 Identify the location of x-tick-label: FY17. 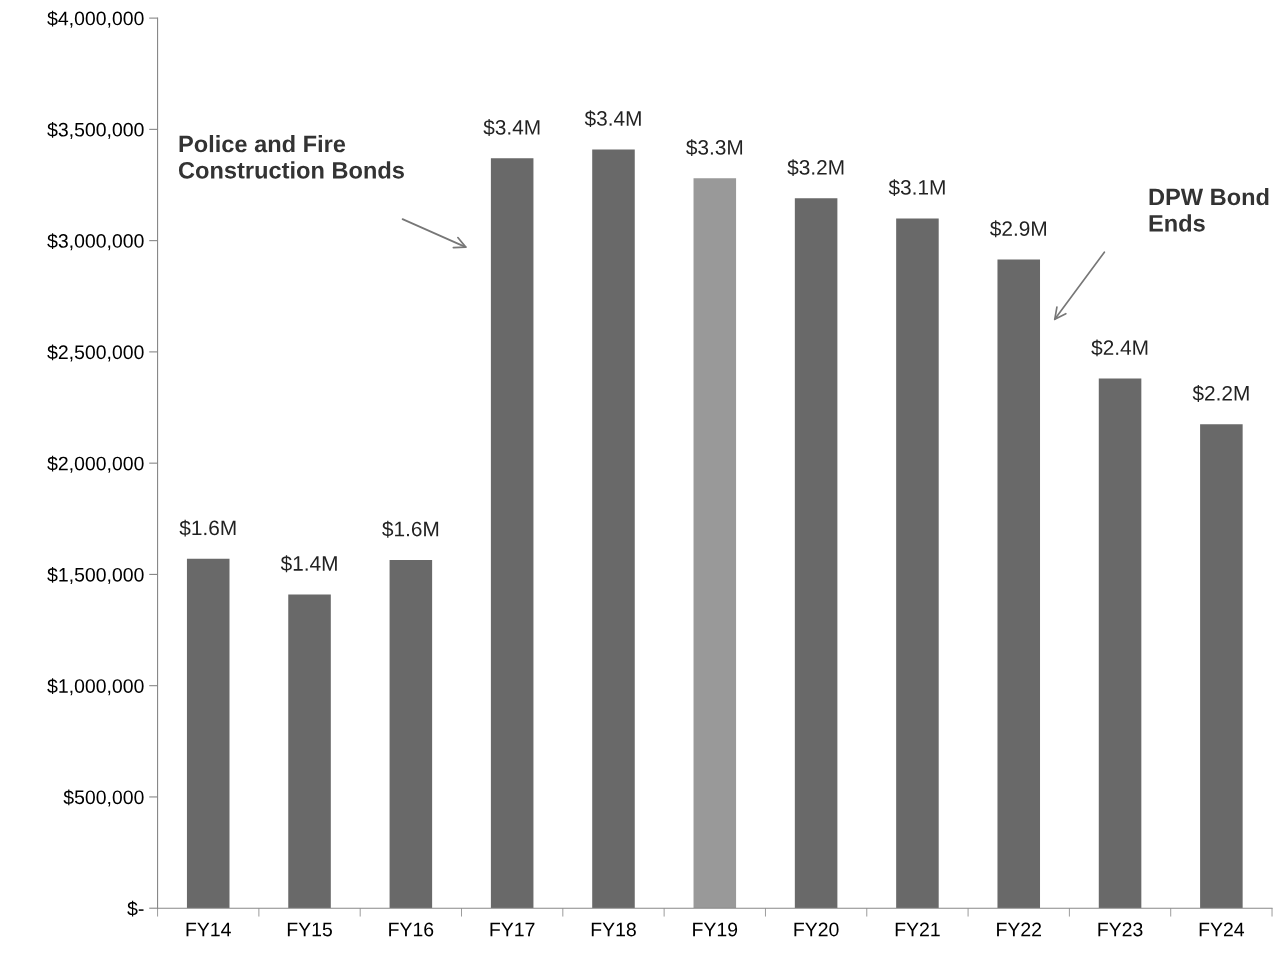
(512, 929).